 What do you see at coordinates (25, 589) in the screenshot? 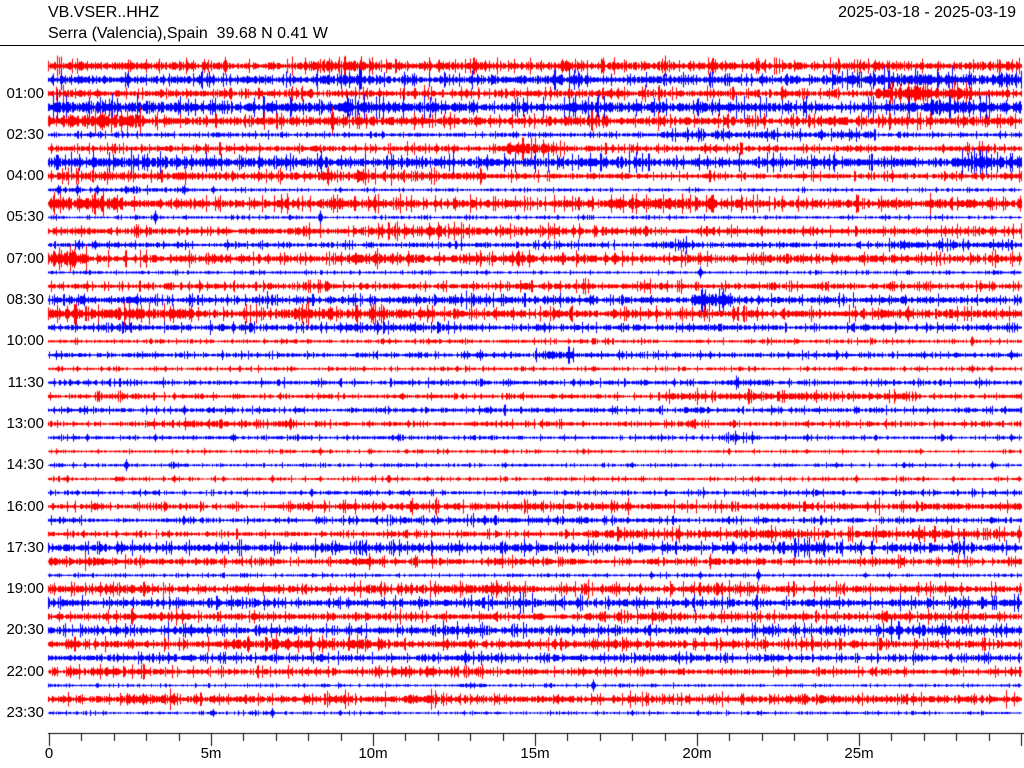
I see `y-axis-time-label: 19:00` at bounding box center [25, 589].